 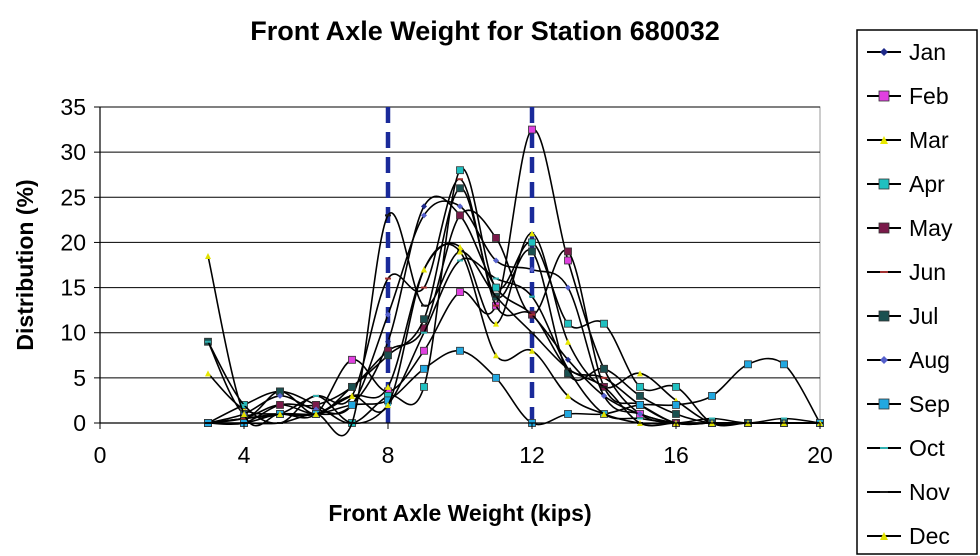 What do you see at coordinates (929, 492) in the screenshot?
I see `legend-label: Nov` at bounding box center [929, 492].